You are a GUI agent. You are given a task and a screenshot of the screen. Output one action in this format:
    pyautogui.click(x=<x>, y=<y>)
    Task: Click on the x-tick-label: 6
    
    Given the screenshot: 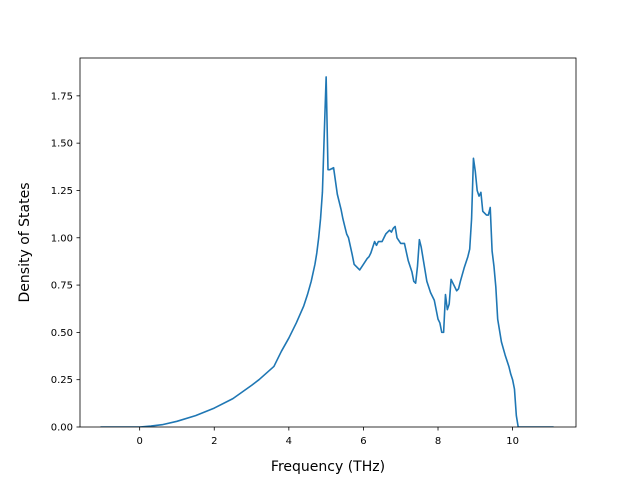 What is the action you would take?
    pyautogui.click(x=363, y=441)
    